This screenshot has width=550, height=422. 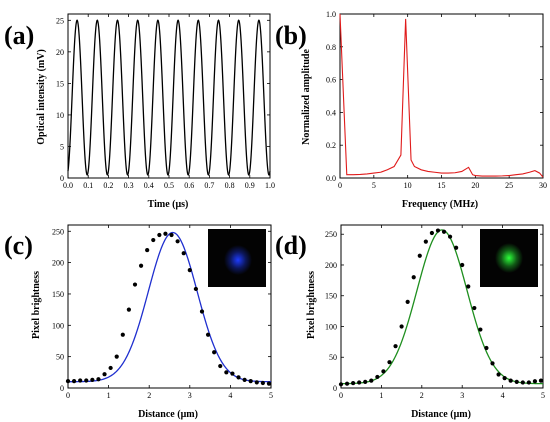 I want to click on panel-c-ylabel: Pixel brightness, so click(x=36, y=305).